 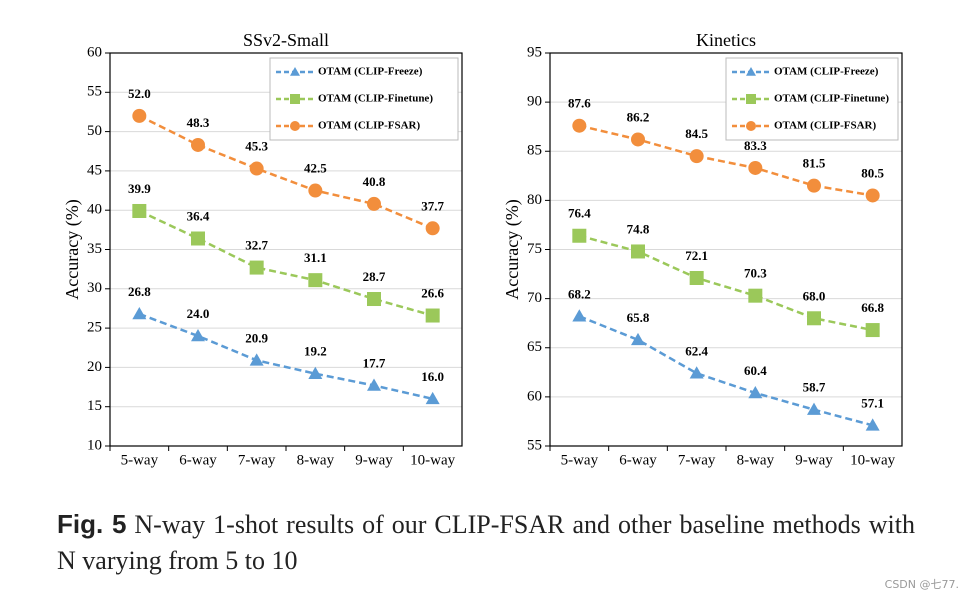 I want to click on value-label: 84.5, so click(x=696, y=133).